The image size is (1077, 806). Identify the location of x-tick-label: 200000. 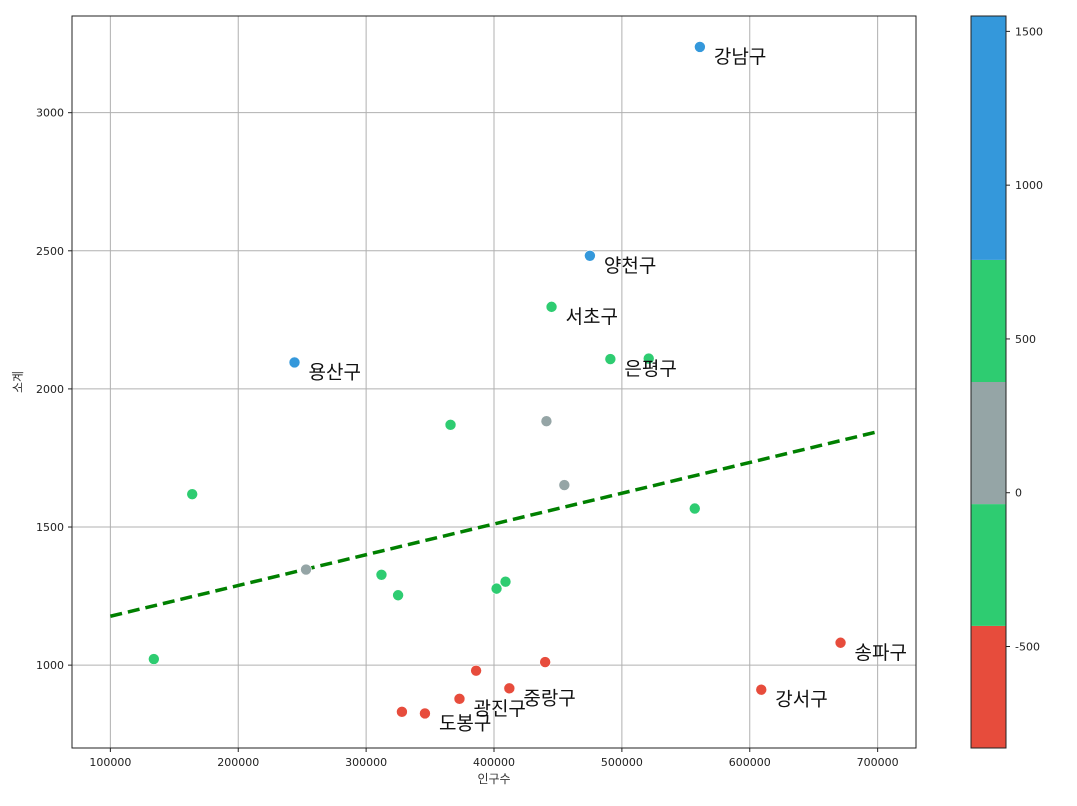
(238, 762).